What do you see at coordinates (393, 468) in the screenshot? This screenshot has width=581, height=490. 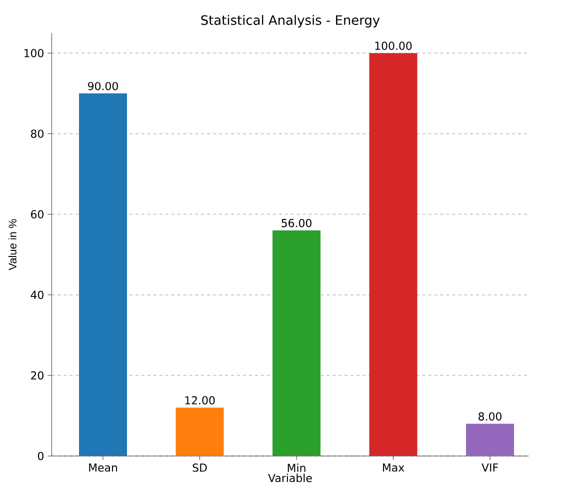 I see `x-tick-label: Max` at bounding box center [393, 468].